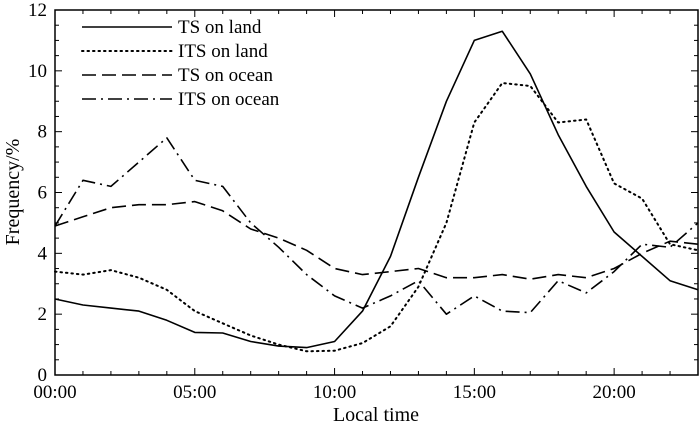 This screenshot has width=700, height=430. What do you see at coordinates (334, 392) in the screenshot?
I see `x-tick-label: 10:00` at bounding box center [334, 392].